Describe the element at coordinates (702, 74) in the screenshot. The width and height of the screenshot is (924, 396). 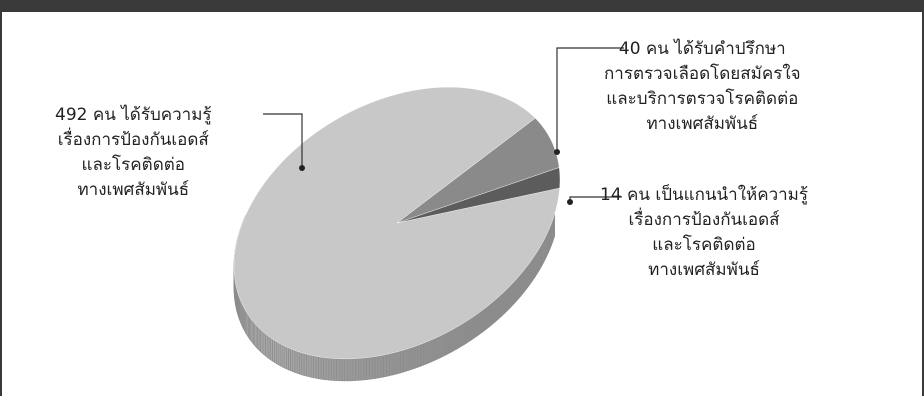
I see `slice-label-40-line-2: การตรวจเลือดโดยสมัครใจ` at that location.